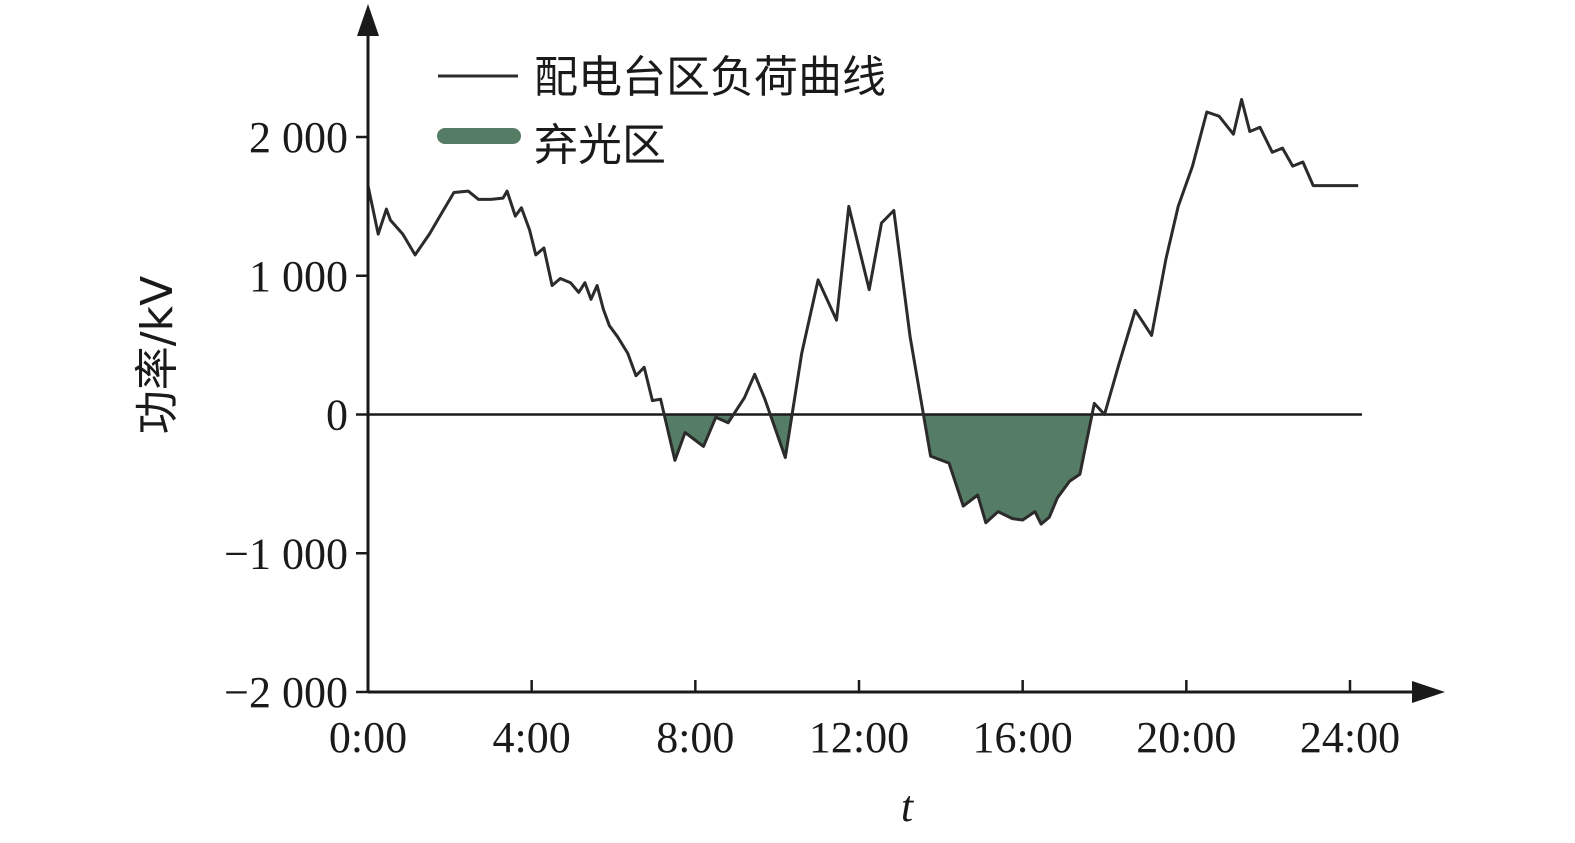 Image resolution: width=1575 pixels, height=843 pixels. Describe the element at coordinates (368, 737) in the screenshot. I see `x-tick-label: 0:00` at that location.